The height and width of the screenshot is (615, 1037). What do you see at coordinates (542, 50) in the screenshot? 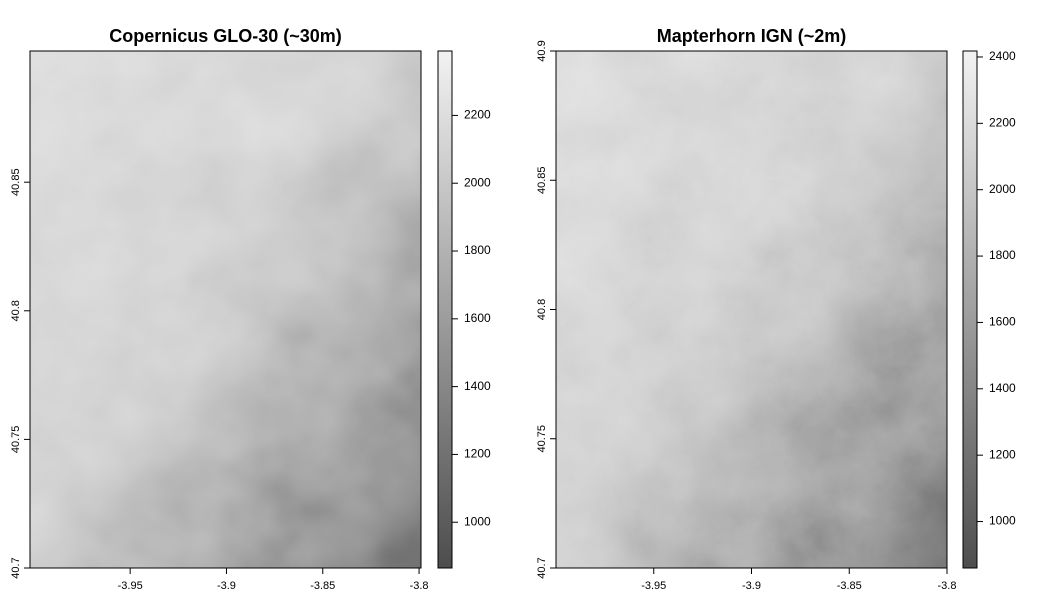
I see `y-tick-label: 40.9` at bounding box center [542, 50].